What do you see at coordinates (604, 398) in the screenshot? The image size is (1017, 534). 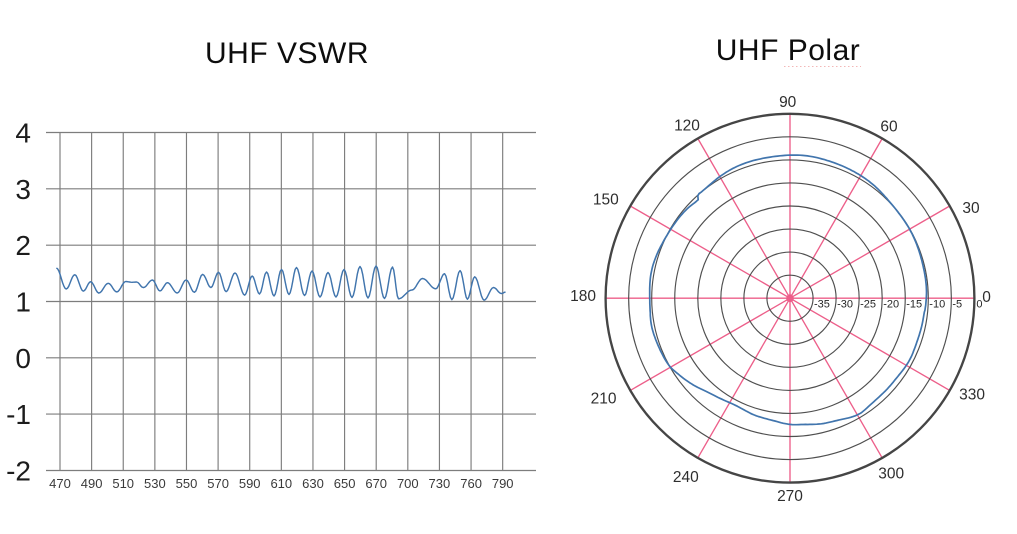 I see `svg-text: 210` at bounding box center [604, 398].